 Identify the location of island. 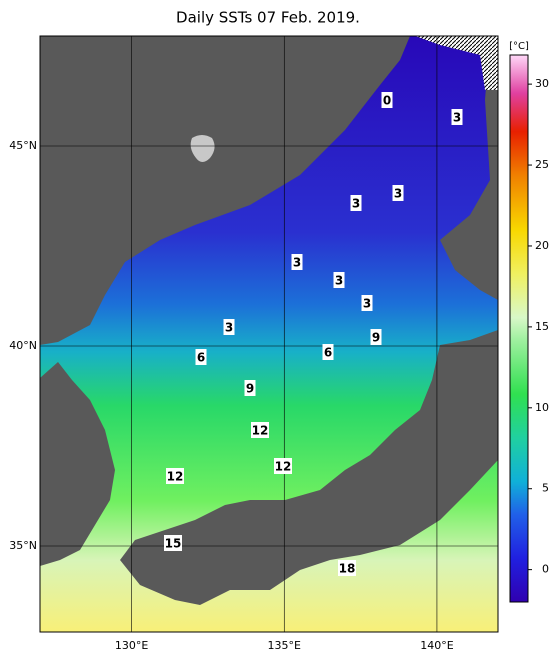
(202, 148).